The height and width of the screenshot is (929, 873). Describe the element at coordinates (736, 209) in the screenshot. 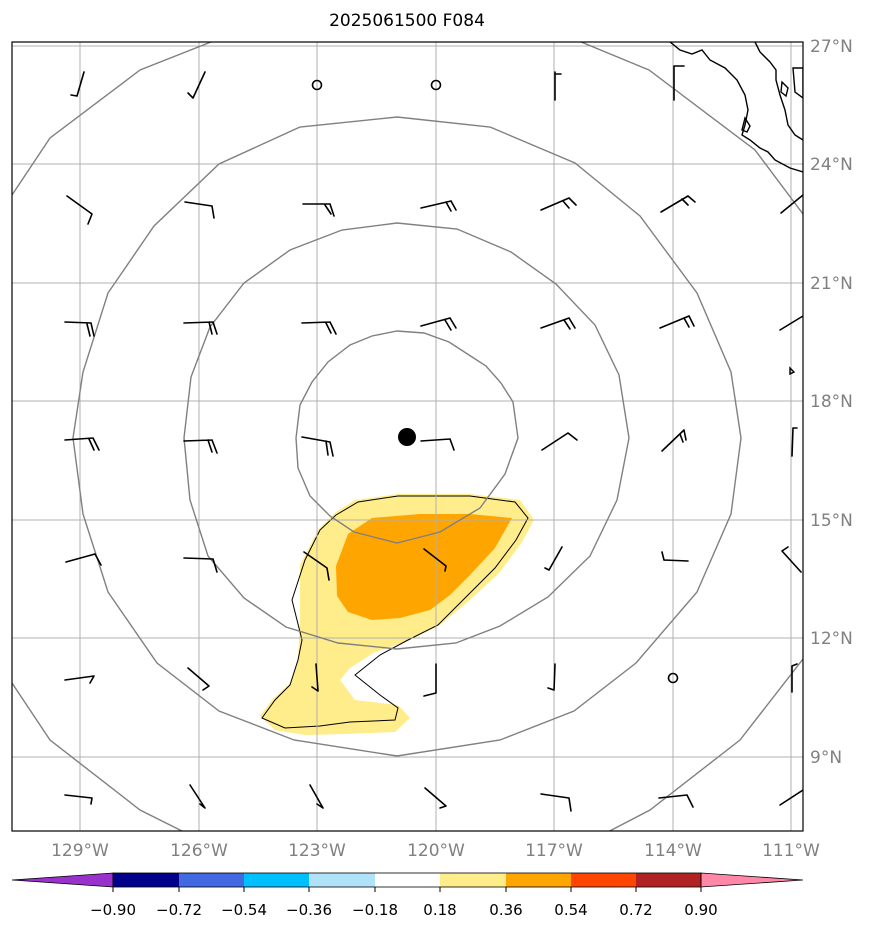

I see `coastline` at that location.